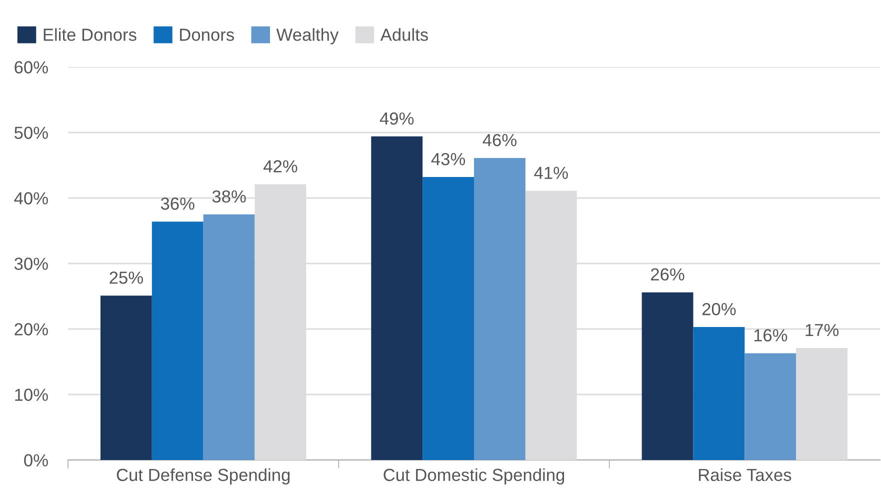 This screenshot has height=492, width=881. Describe the element at coordinates (499, 140) in the screenshot. I see `data-label: 46%` at that location.